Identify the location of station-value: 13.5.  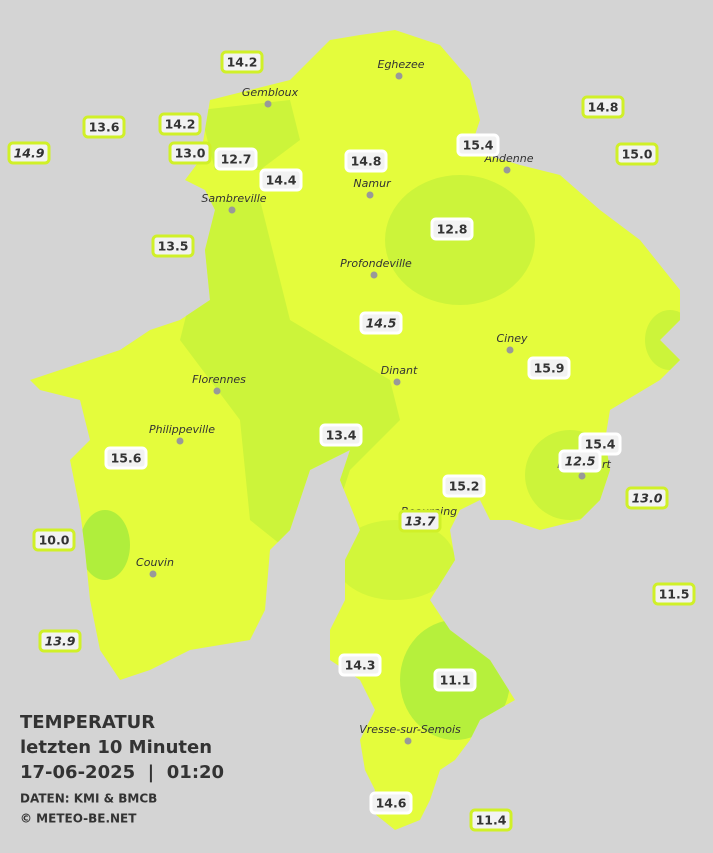
(173, 246).